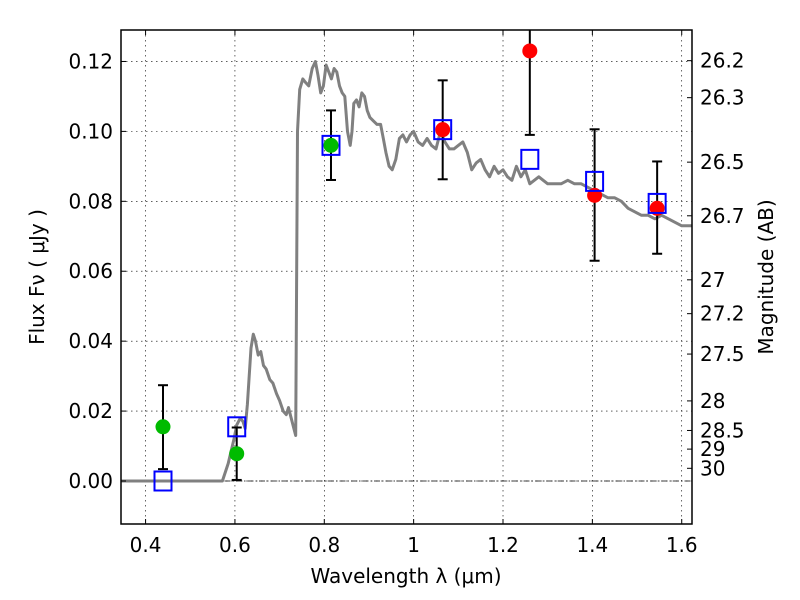  What do you see at coordinates (90, 61) in the screenshot?
I see `y-tick-label: 0.12` at bounding box center [90, 61].